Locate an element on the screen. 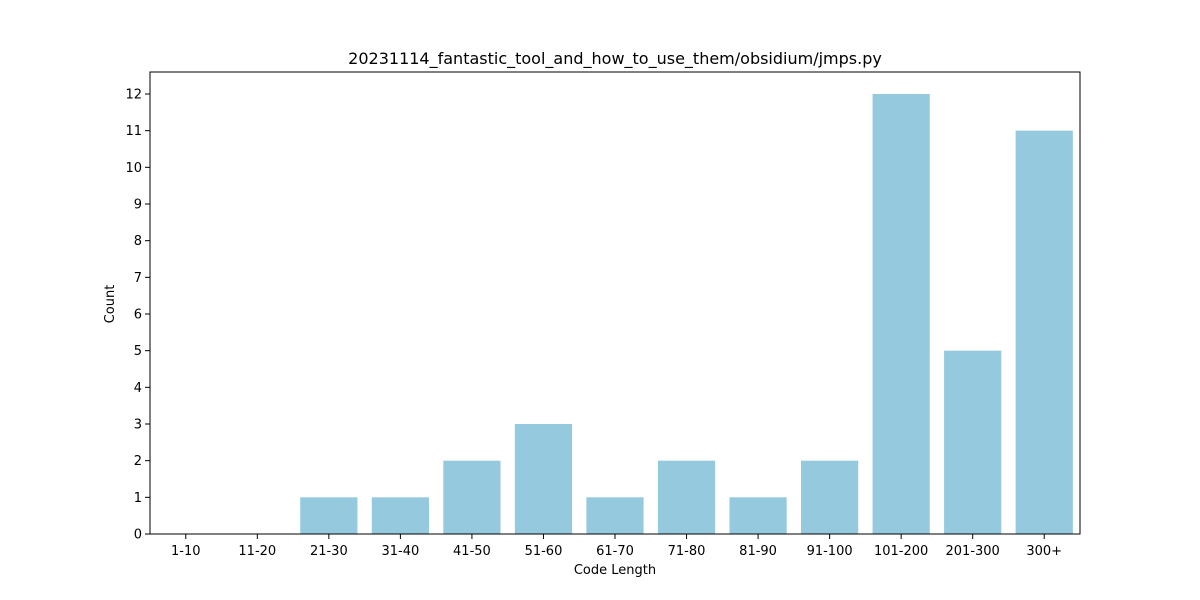 Image resolution: width=1200 pixels, height=600 pixels. y-tick-label: 11 is located at coordinates (133, 131).